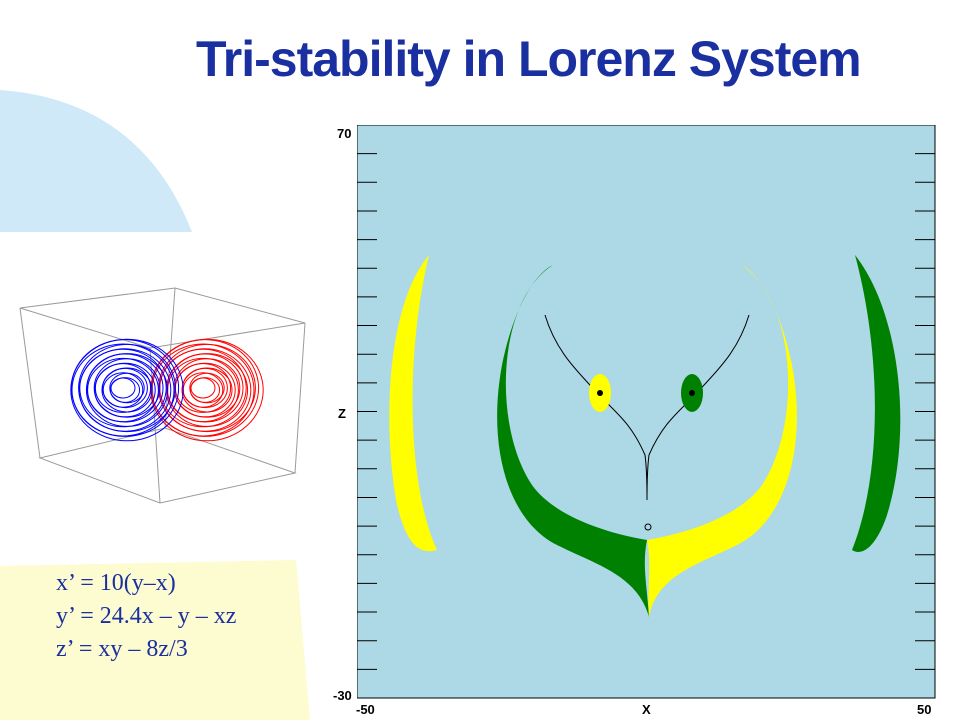  What do you see at coordinates (96, 161) in the screenshot?
I see `corner-wave-shape` at bounding box center [96, 161].